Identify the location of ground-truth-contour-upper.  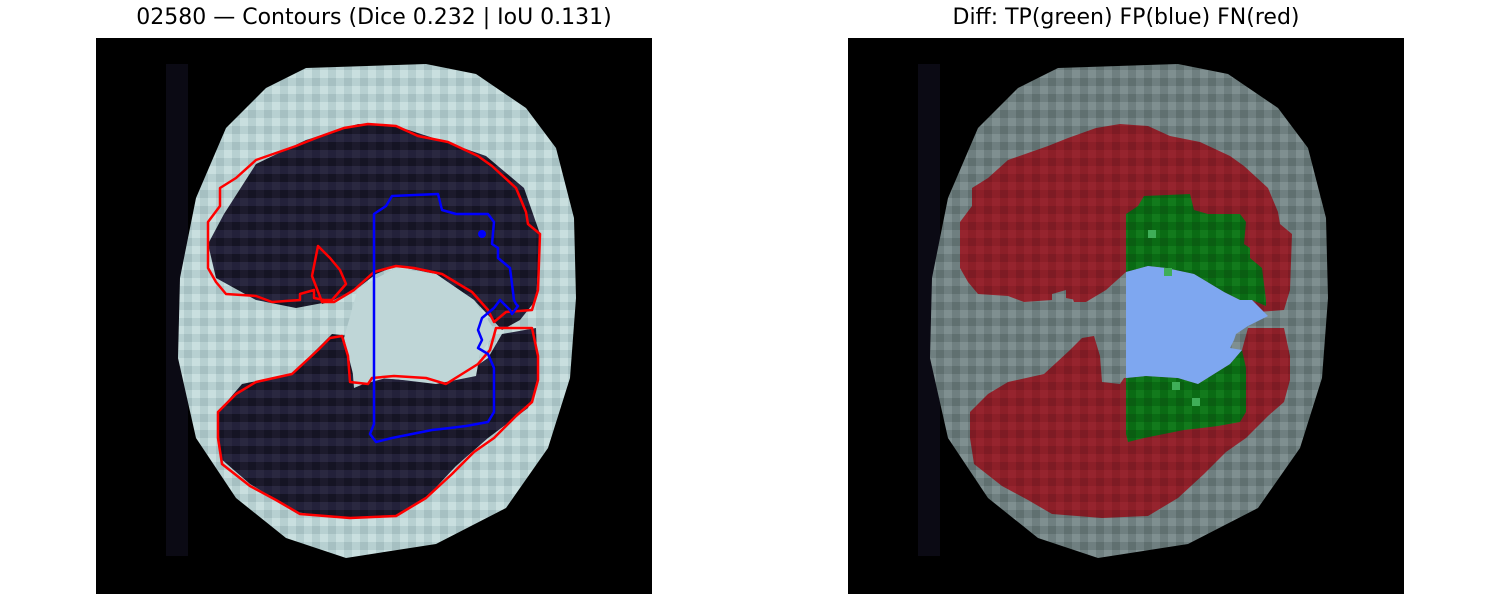
(374, 223).